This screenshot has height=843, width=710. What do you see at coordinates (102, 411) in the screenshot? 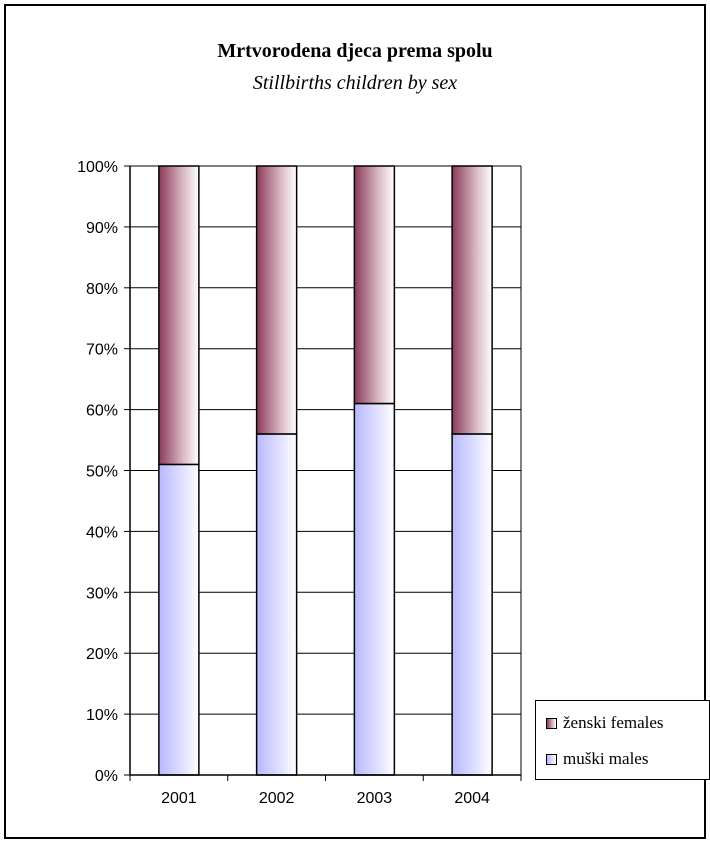
I see `y-tick-label: 60%` at bounding box center [102, 411].